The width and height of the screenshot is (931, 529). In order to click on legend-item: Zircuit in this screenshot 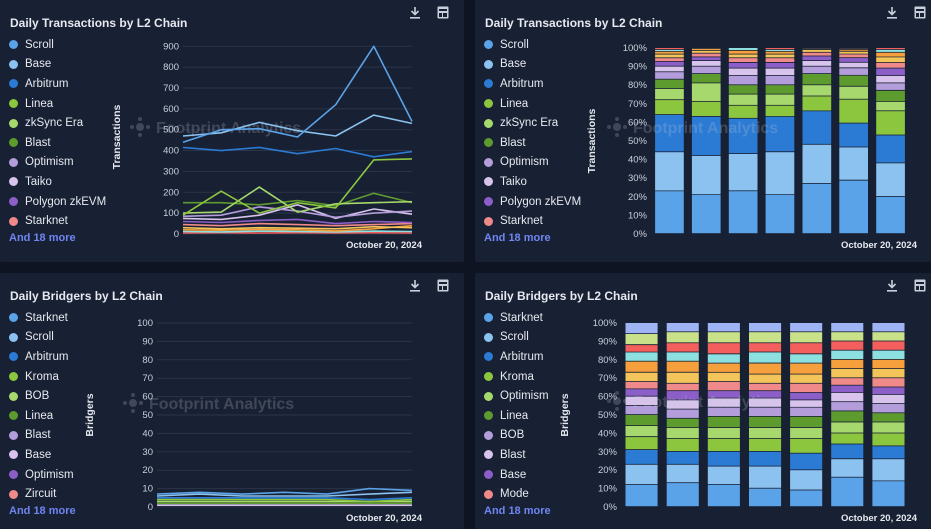, I will do `click(42, 494)`.